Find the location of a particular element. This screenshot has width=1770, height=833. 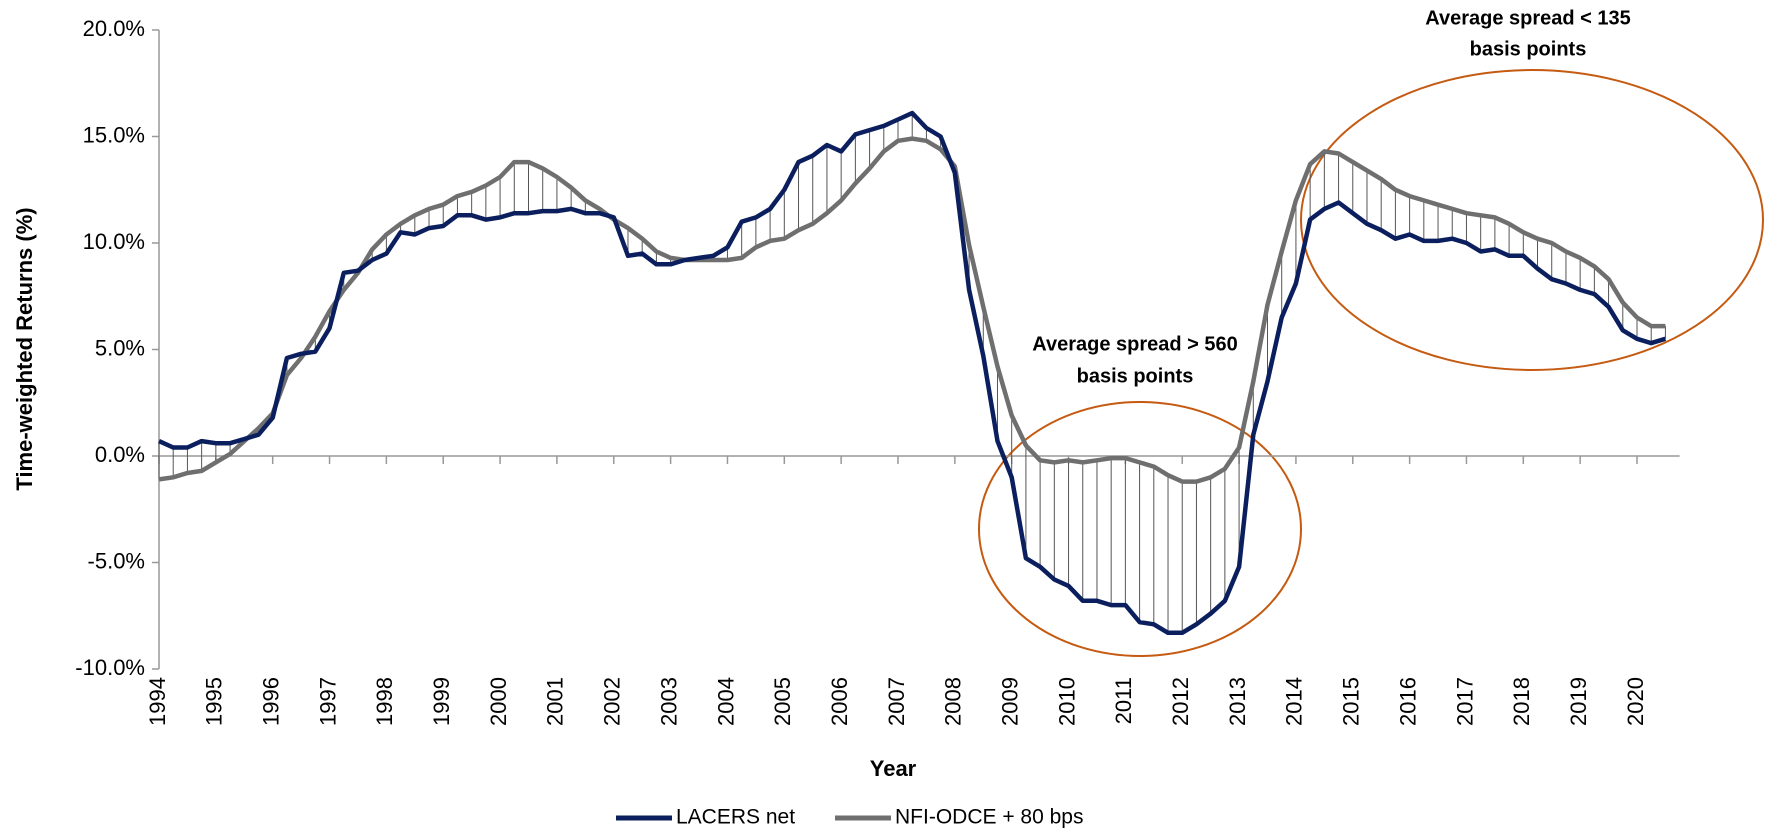

x-tick-label: 1995 is located at coordinates (214, 701).